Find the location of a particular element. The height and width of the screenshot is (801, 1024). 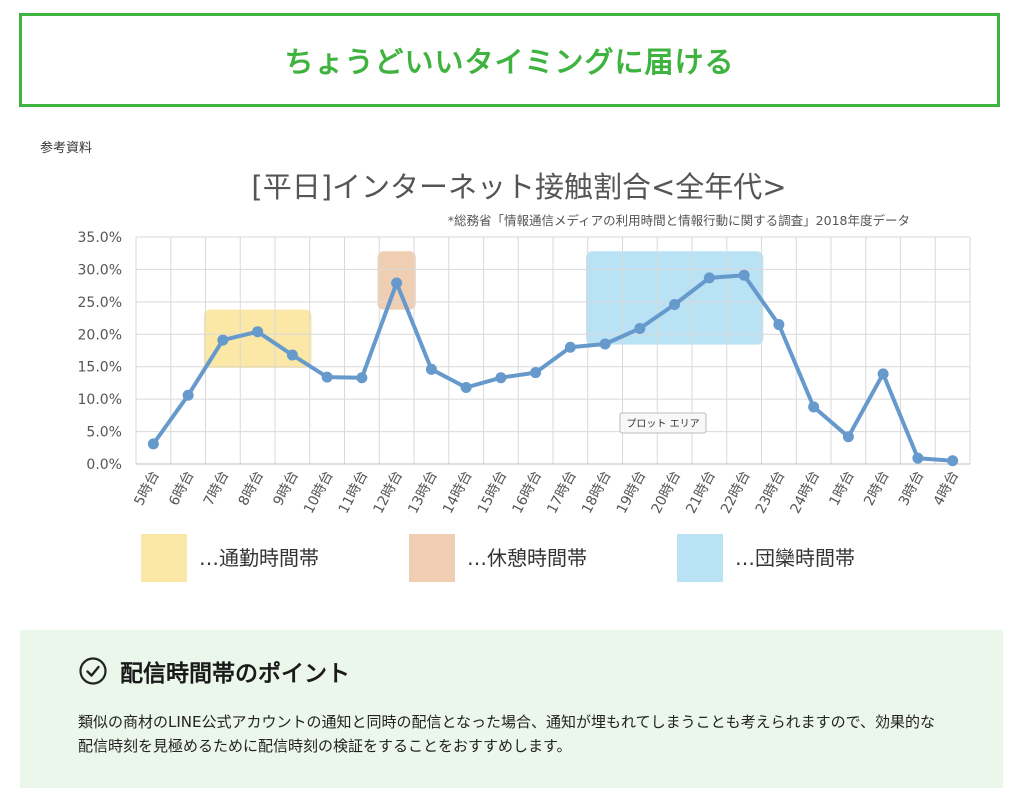

y-tick-label: 5.0% is located at coordinates (104, 433).